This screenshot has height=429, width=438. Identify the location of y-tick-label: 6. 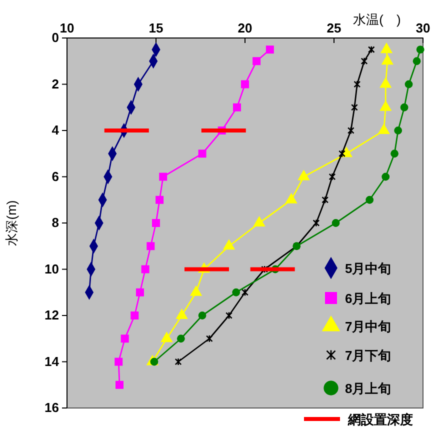
(55, 176).